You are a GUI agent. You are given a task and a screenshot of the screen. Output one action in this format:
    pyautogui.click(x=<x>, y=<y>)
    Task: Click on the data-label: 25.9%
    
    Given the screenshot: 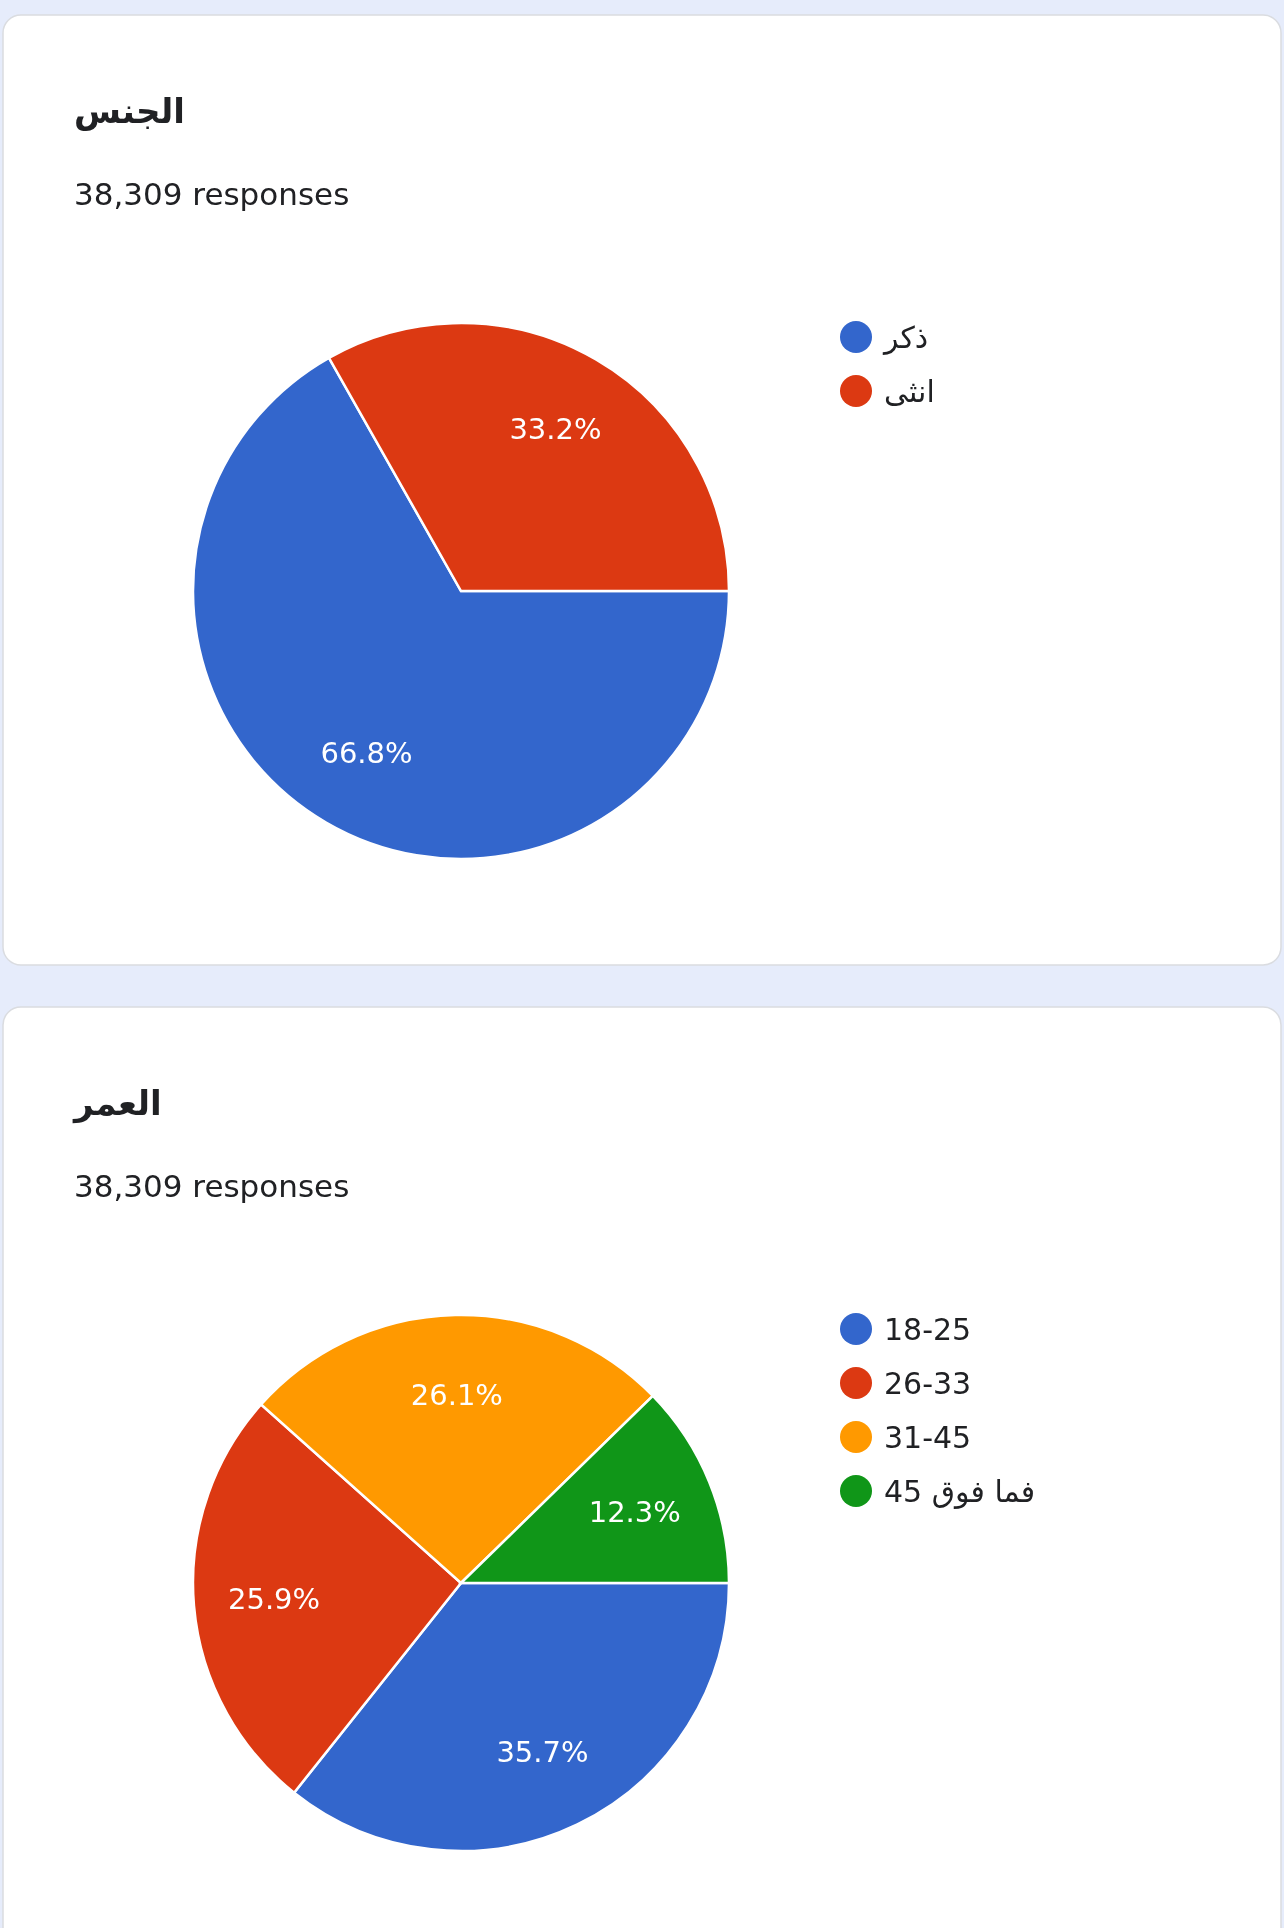 What is the action you would take?
    pyautogui.click(x=274, y=1598)
    